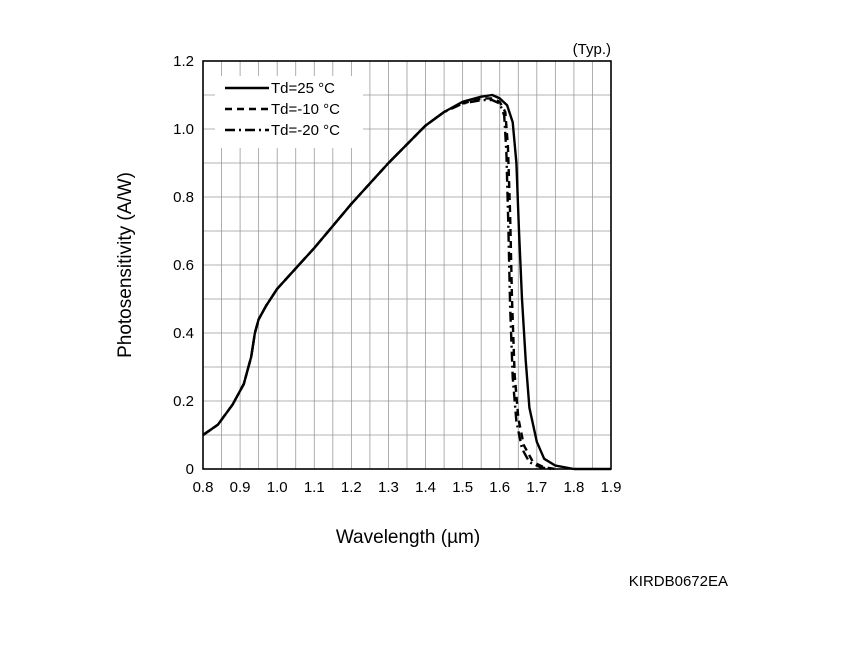  Describe the element at coordinates (314, 487) in the screenshot. I see `x-tick-label: 1.1` at that location.